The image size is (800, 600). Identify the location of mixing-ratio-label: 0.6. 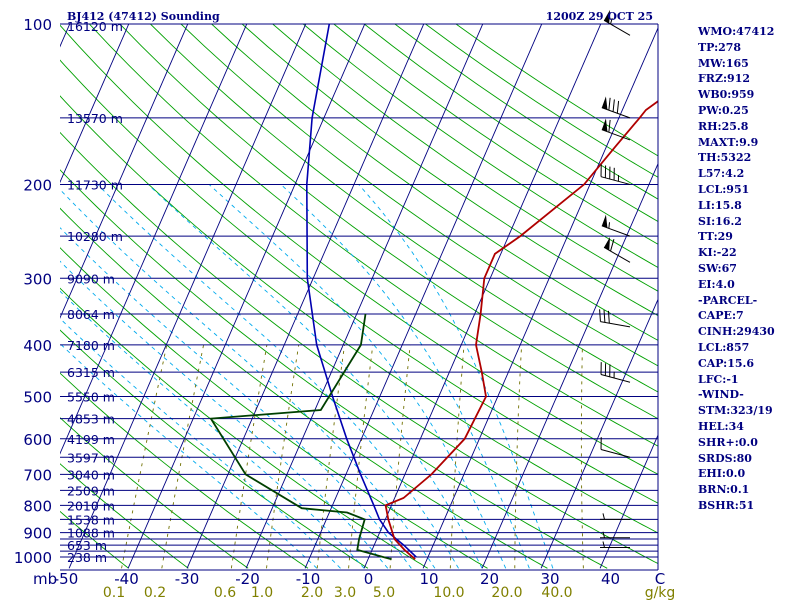
(225, 592).